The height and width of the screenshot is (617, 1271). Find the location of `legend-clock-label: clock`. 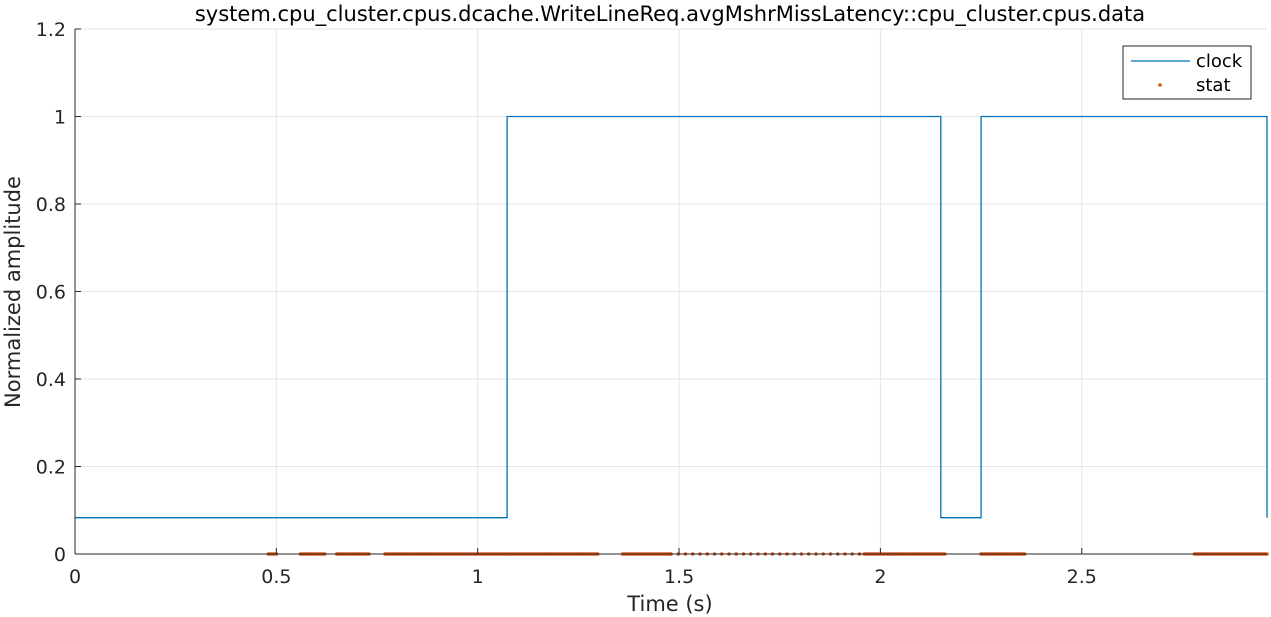

legend-clock-label: clock is located at coordinates (1219, 61).